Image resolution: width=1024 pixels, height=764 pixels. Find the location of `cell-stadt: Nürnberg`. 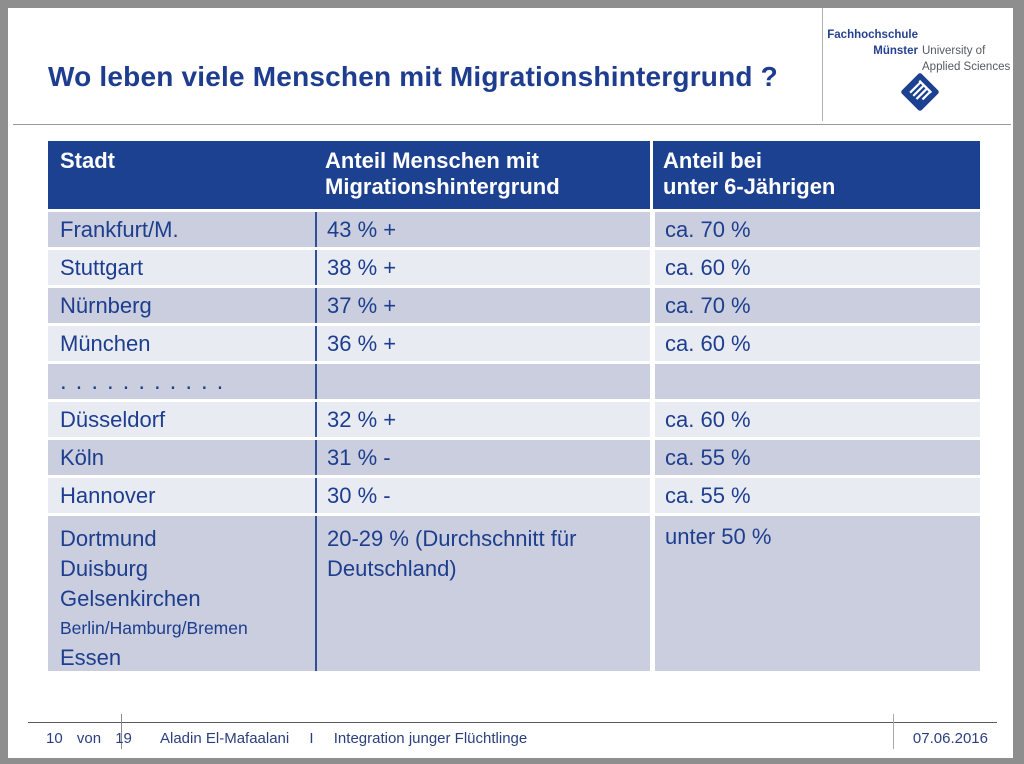

cell-stadt: Nürnberg is located at coordinates (181, 305).